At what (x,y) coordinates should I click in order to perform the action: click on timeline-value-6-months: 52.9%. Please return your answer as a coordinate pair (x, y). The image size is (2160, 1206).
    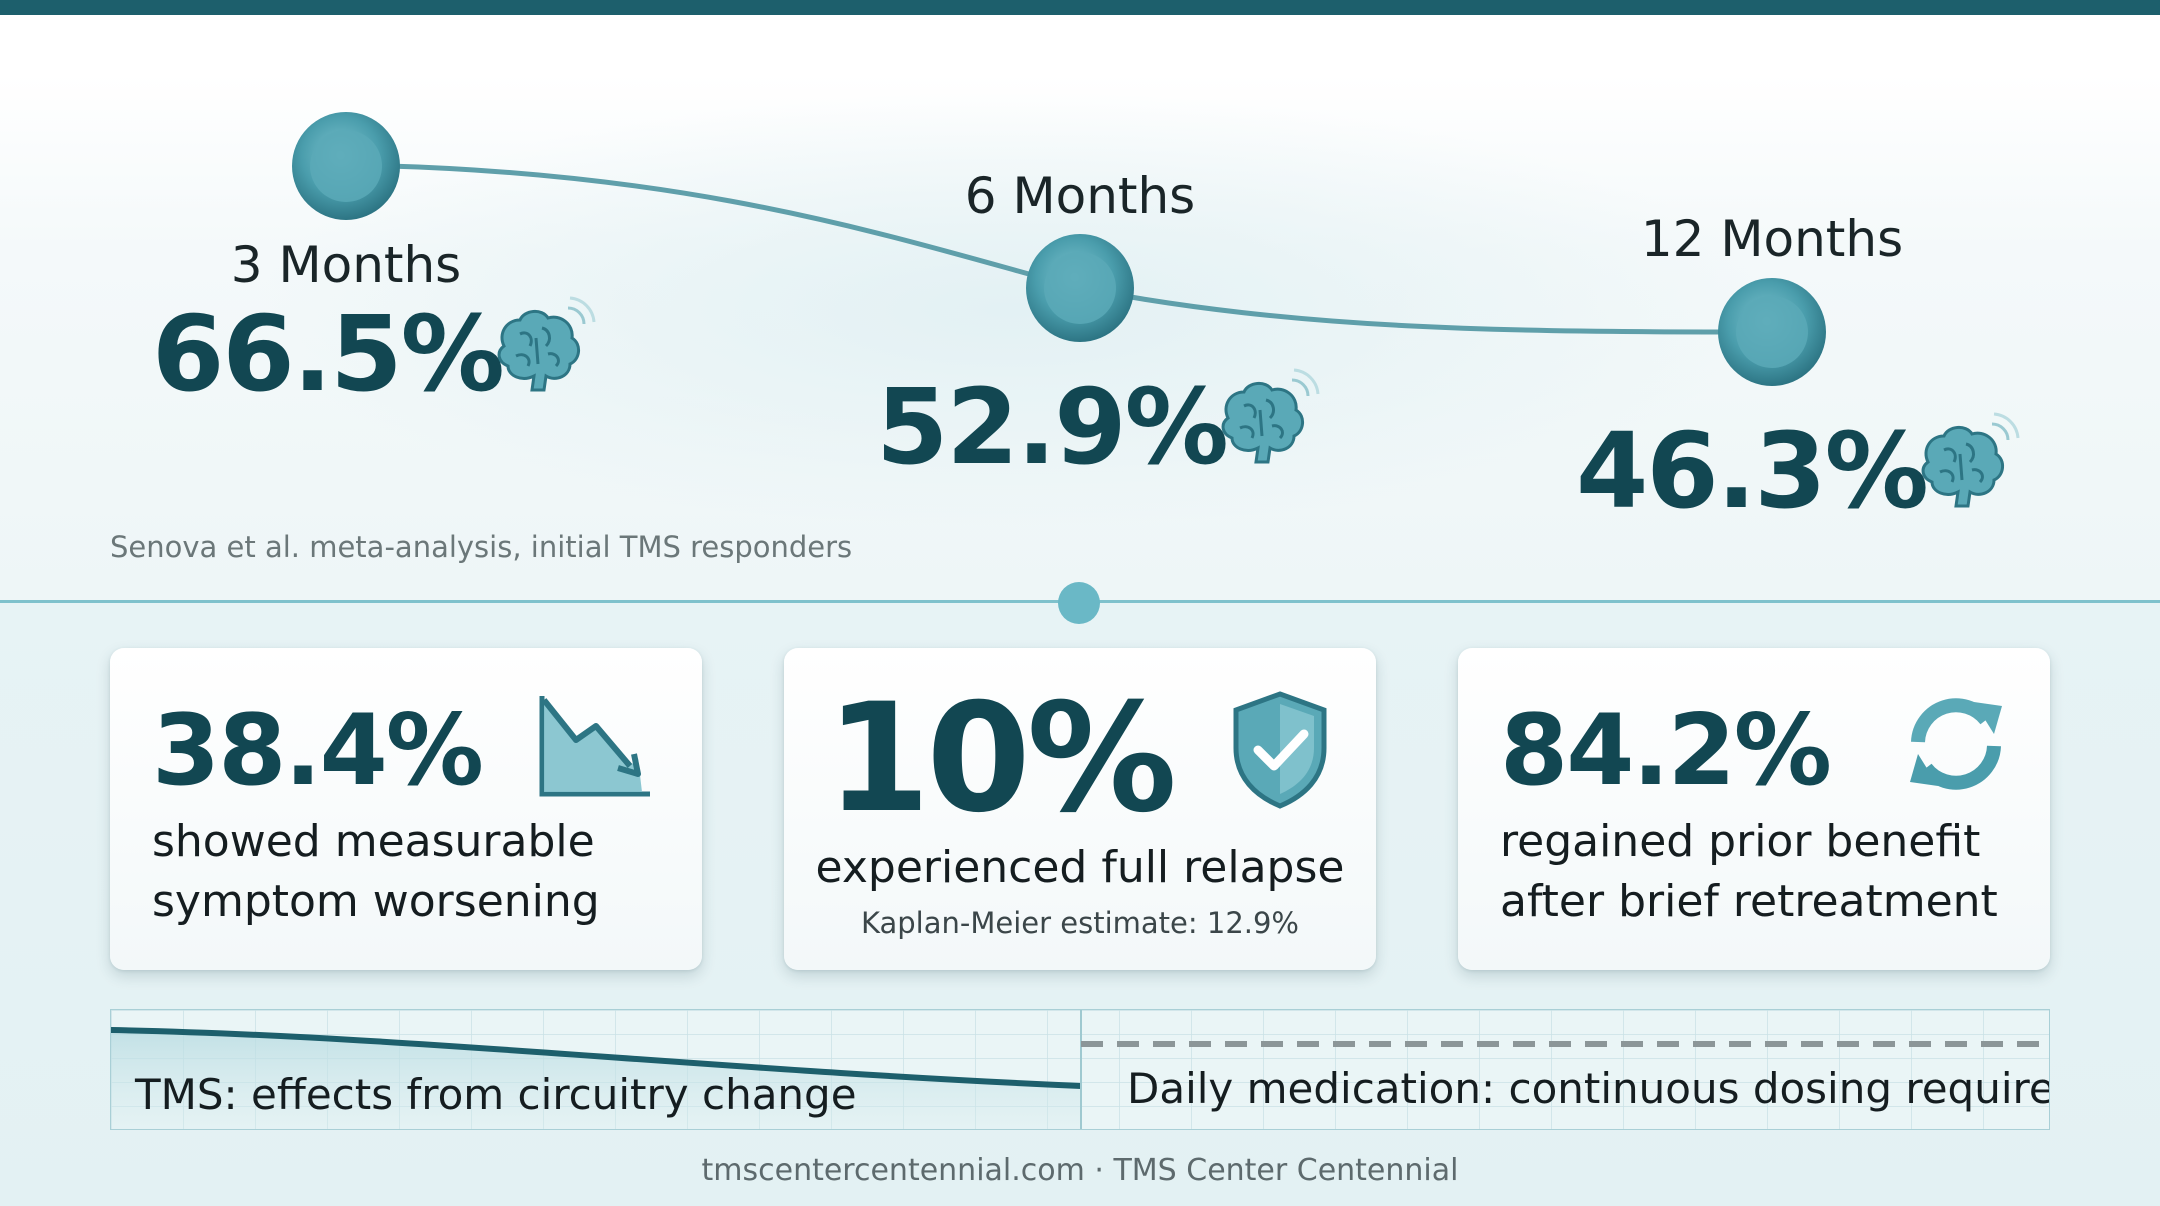
    Looking at the image, I should click on (1052, 427).